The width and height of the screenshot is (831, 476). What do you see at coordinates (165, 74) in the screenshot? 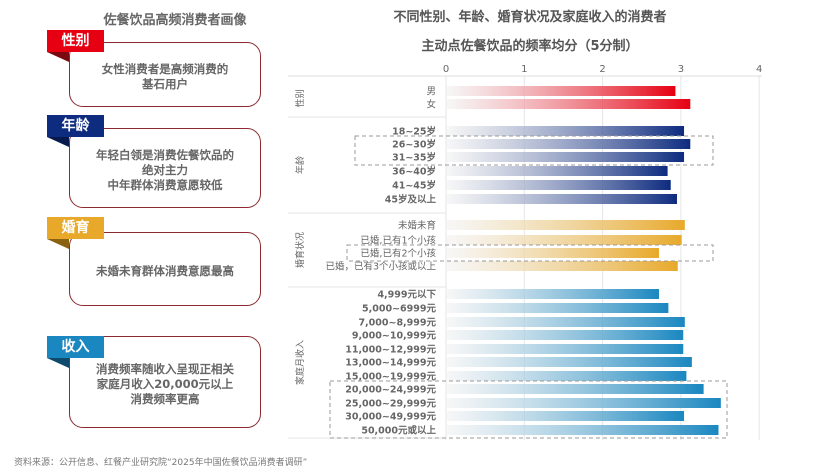
I see `card-text-0: 女性消费者是高频消费的 基石用户` at bounding box center [165, 74].